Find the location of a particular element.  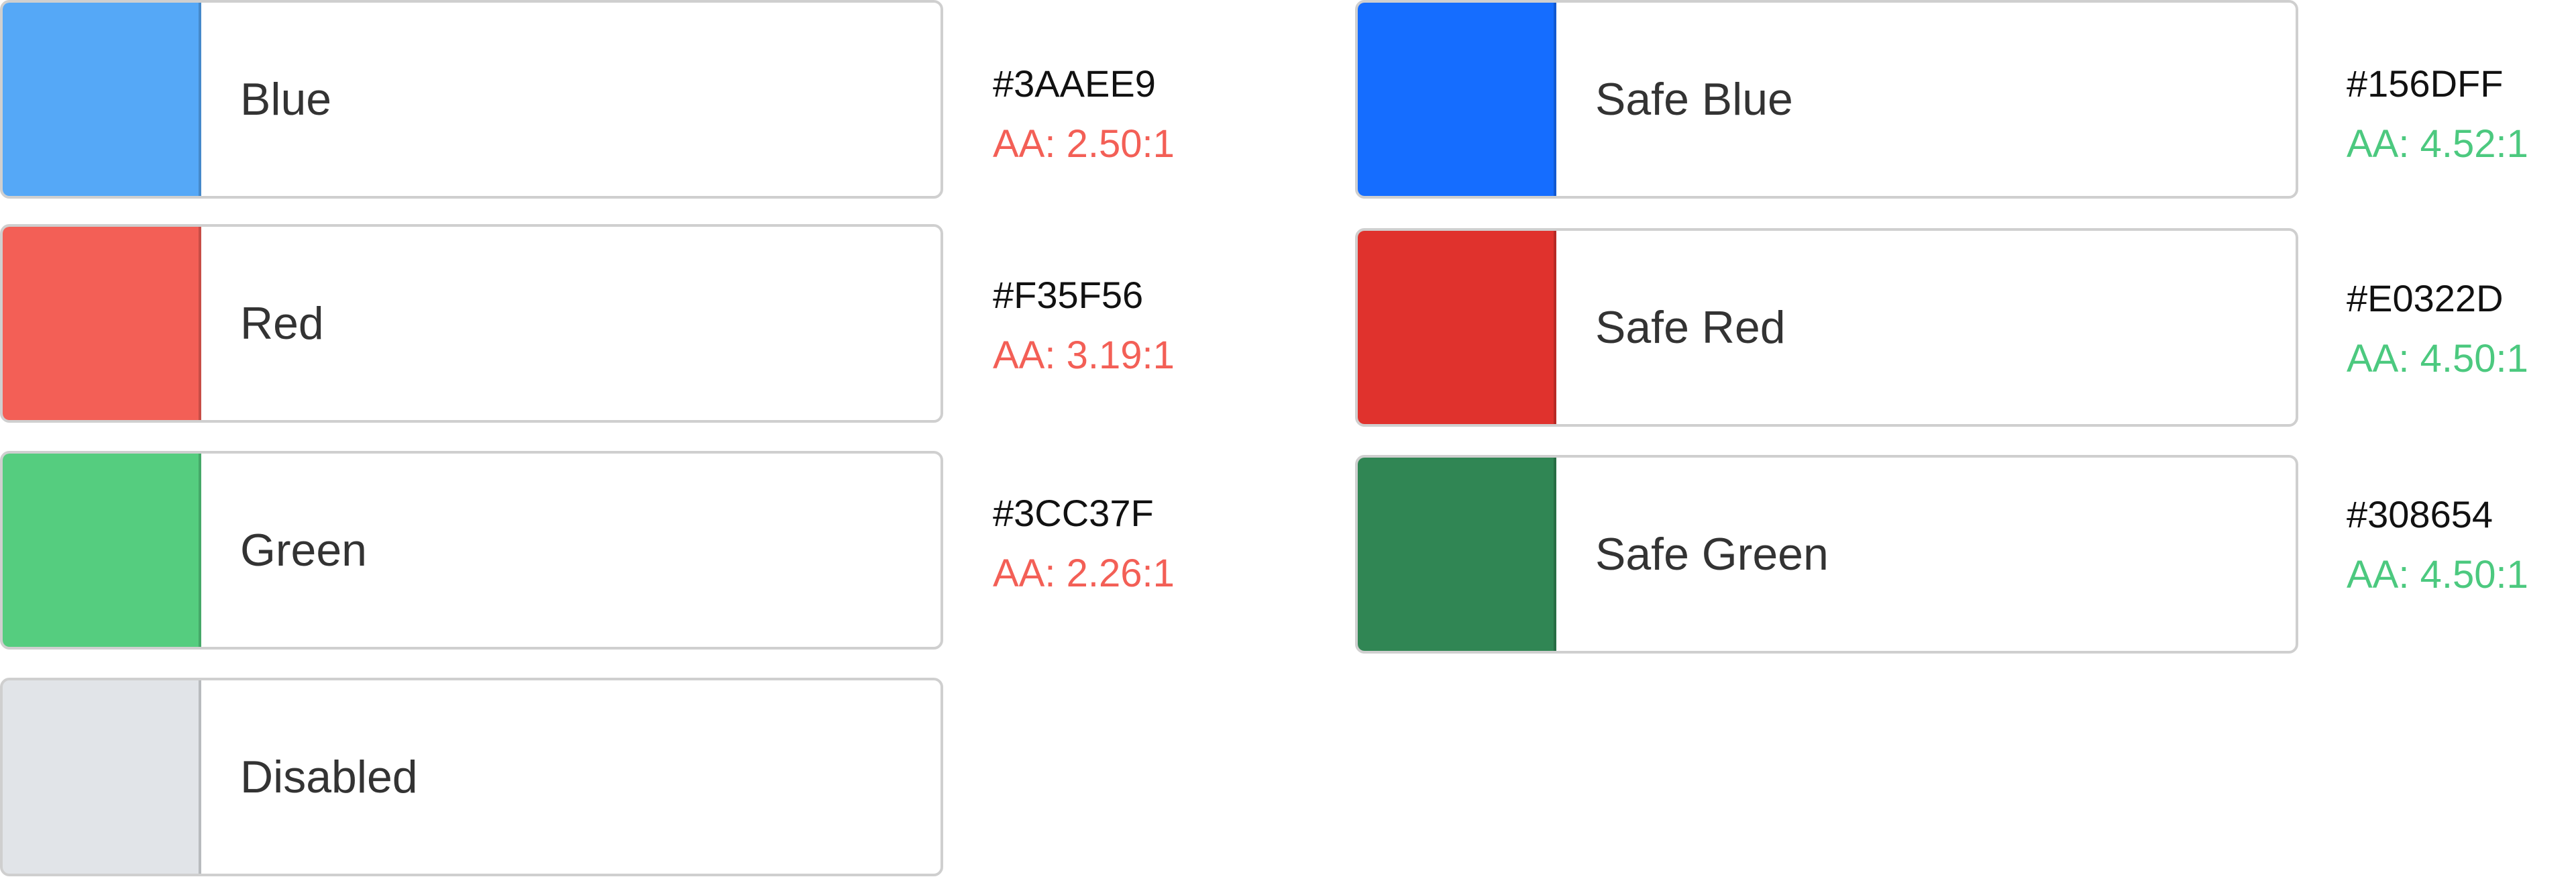

swatch-info-blue: #3AAEE9 AA: 2.50:1 is located at coordinates (1084, 114).